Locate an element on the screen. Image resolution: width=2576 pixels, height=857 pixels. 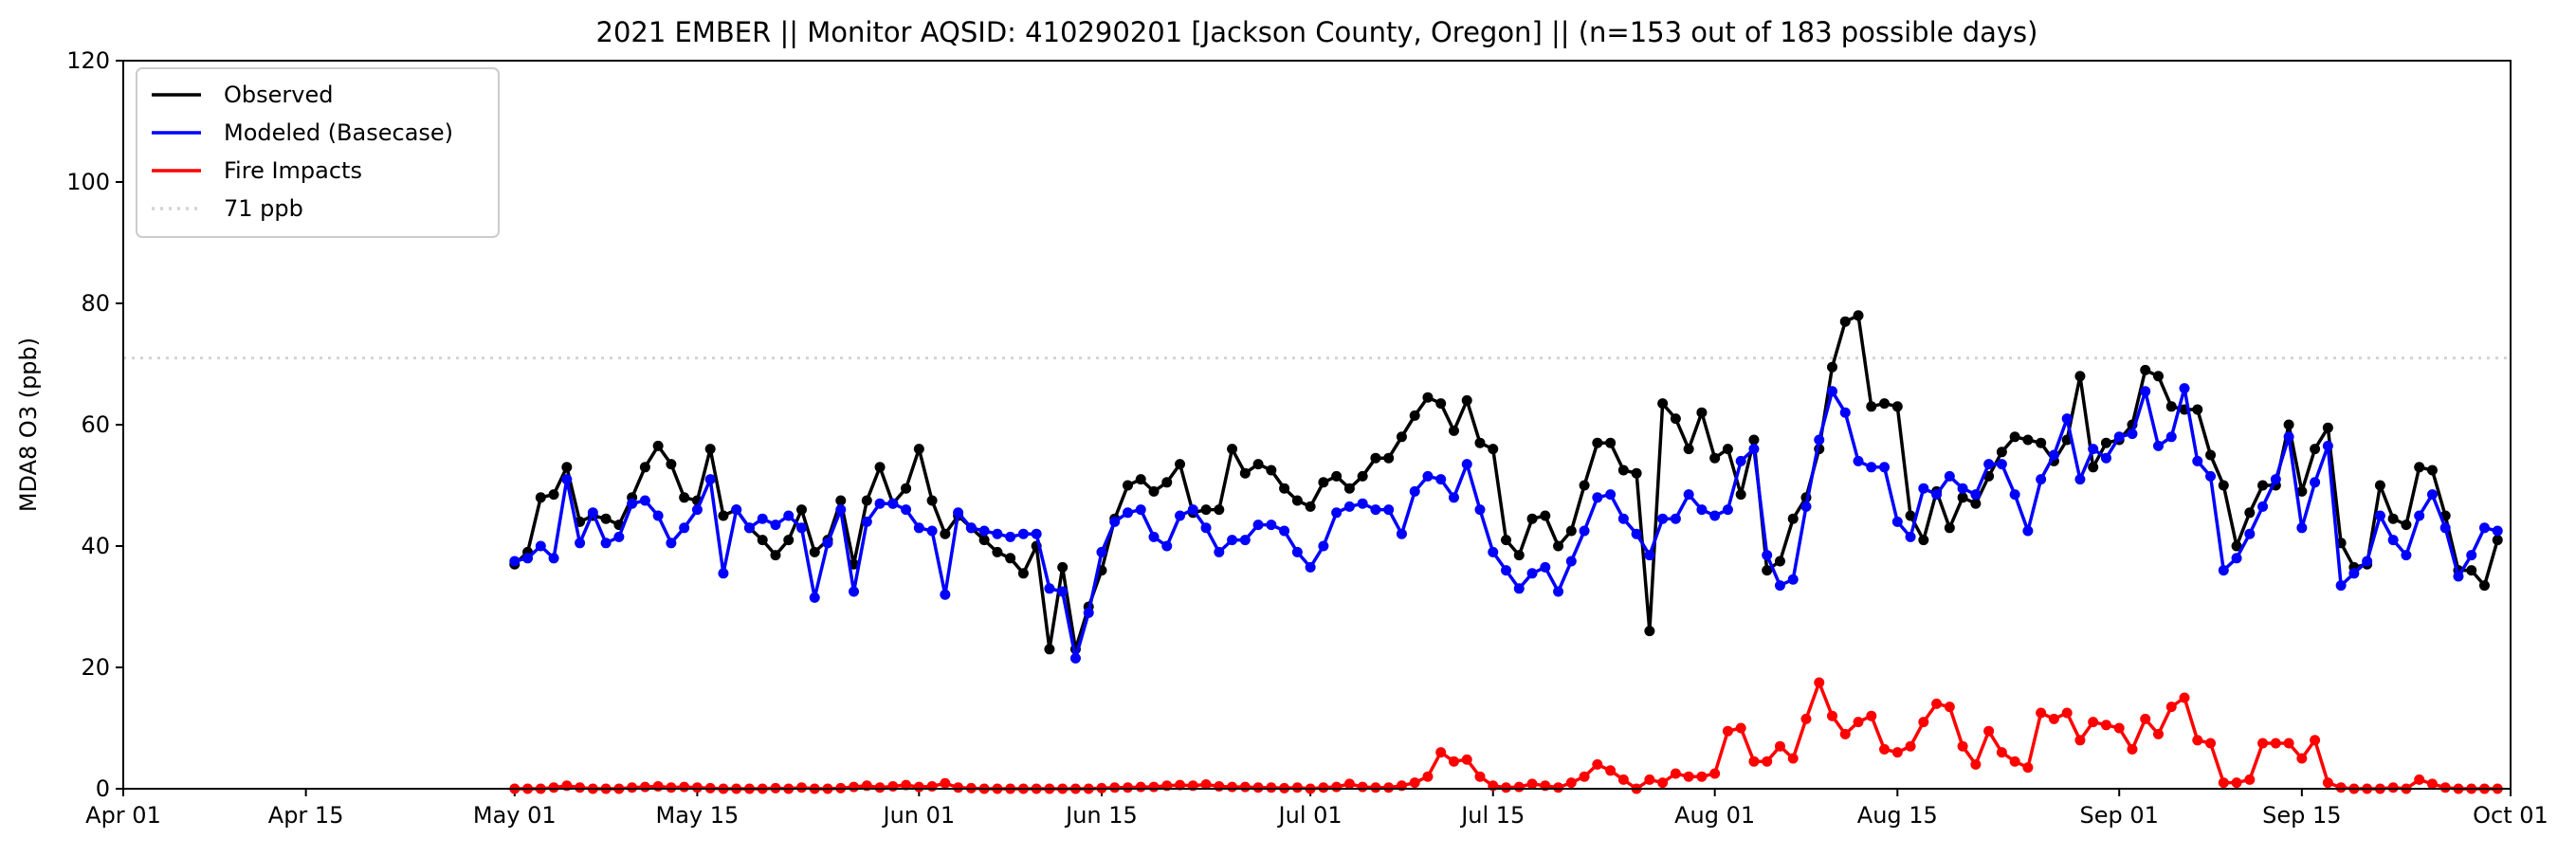
legend-label: Observed is located at coordinates (278, 95).